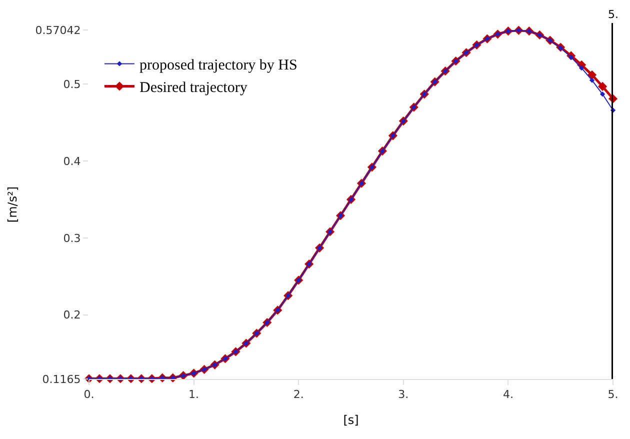 Image resolution: width=630 pixels, height=439 pixels. I want to click on x-tick-label: 2., so click(298, 395).